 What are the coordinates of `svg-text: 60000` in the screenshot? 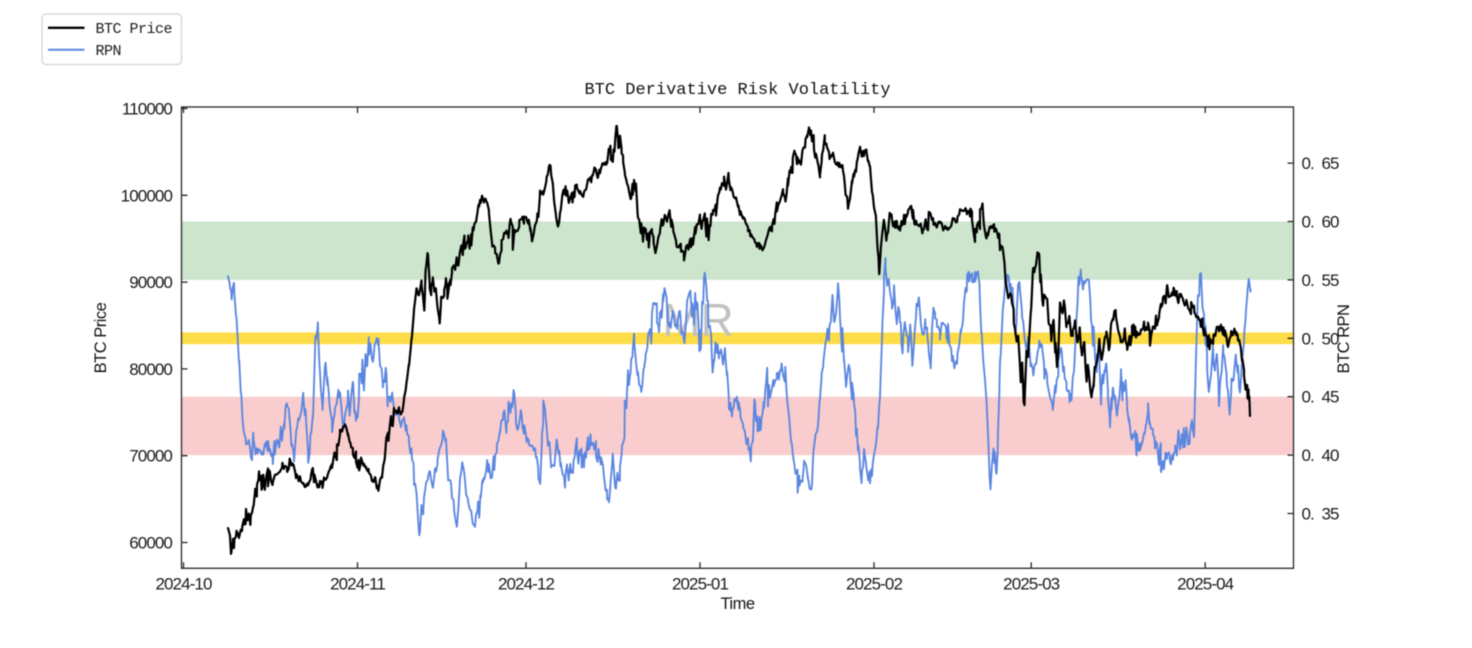 It's located at (150, 543).